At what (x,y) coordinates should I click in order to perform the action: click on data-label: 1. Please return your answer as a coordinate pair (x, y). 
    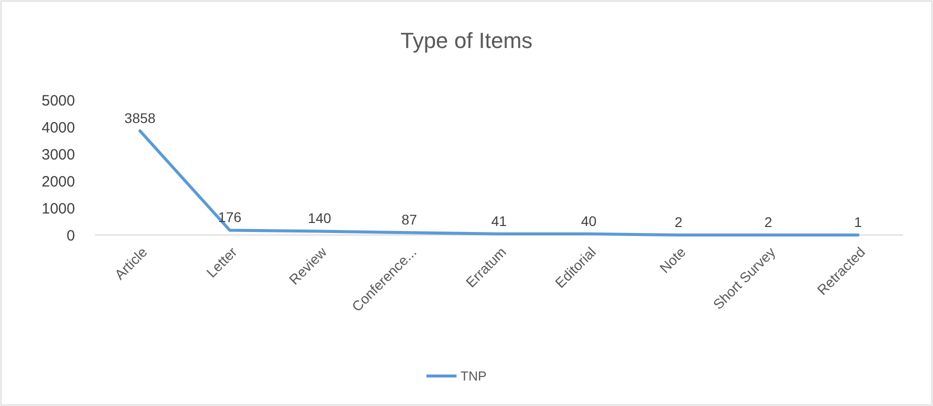
    Looking at the image, I should click on (858, 222).